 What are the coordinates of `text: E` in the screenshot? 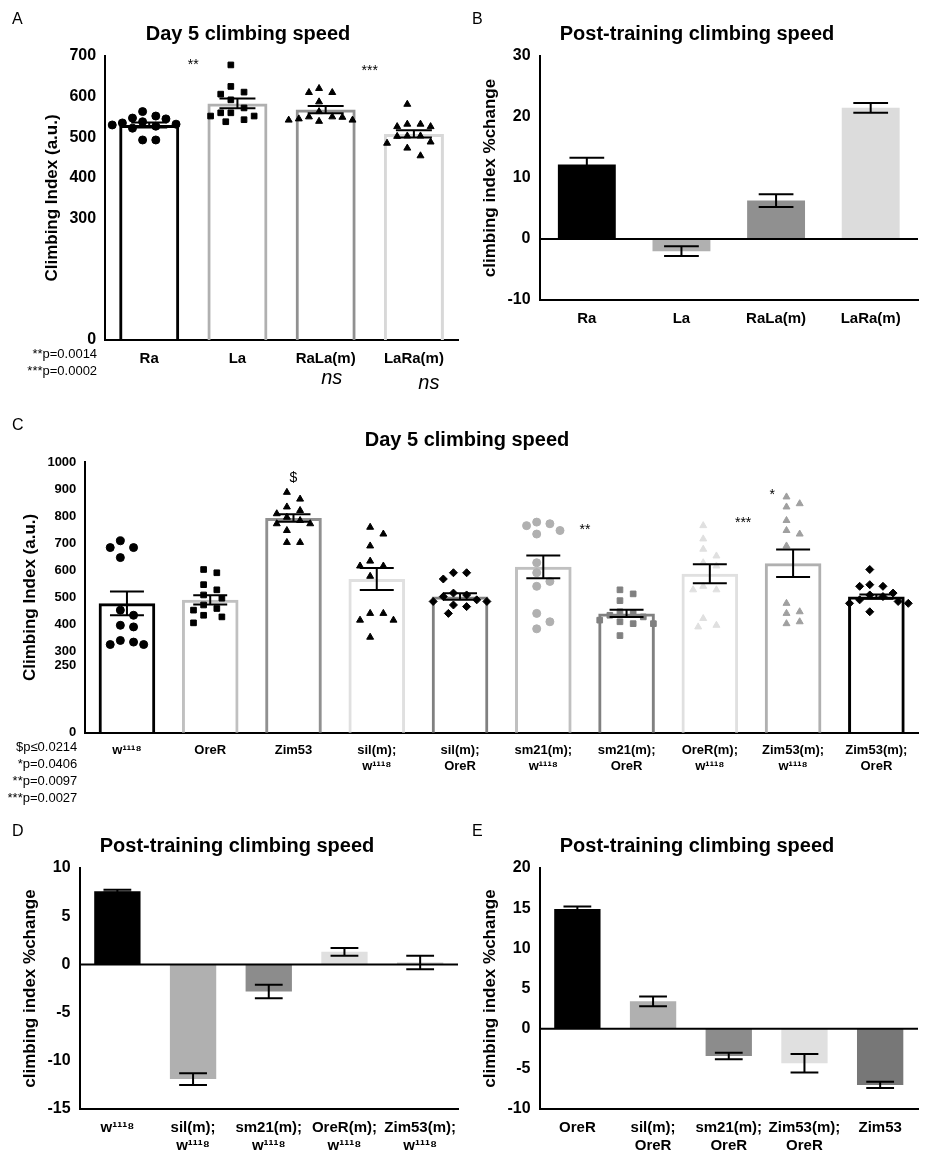 It's located at (477, 831).